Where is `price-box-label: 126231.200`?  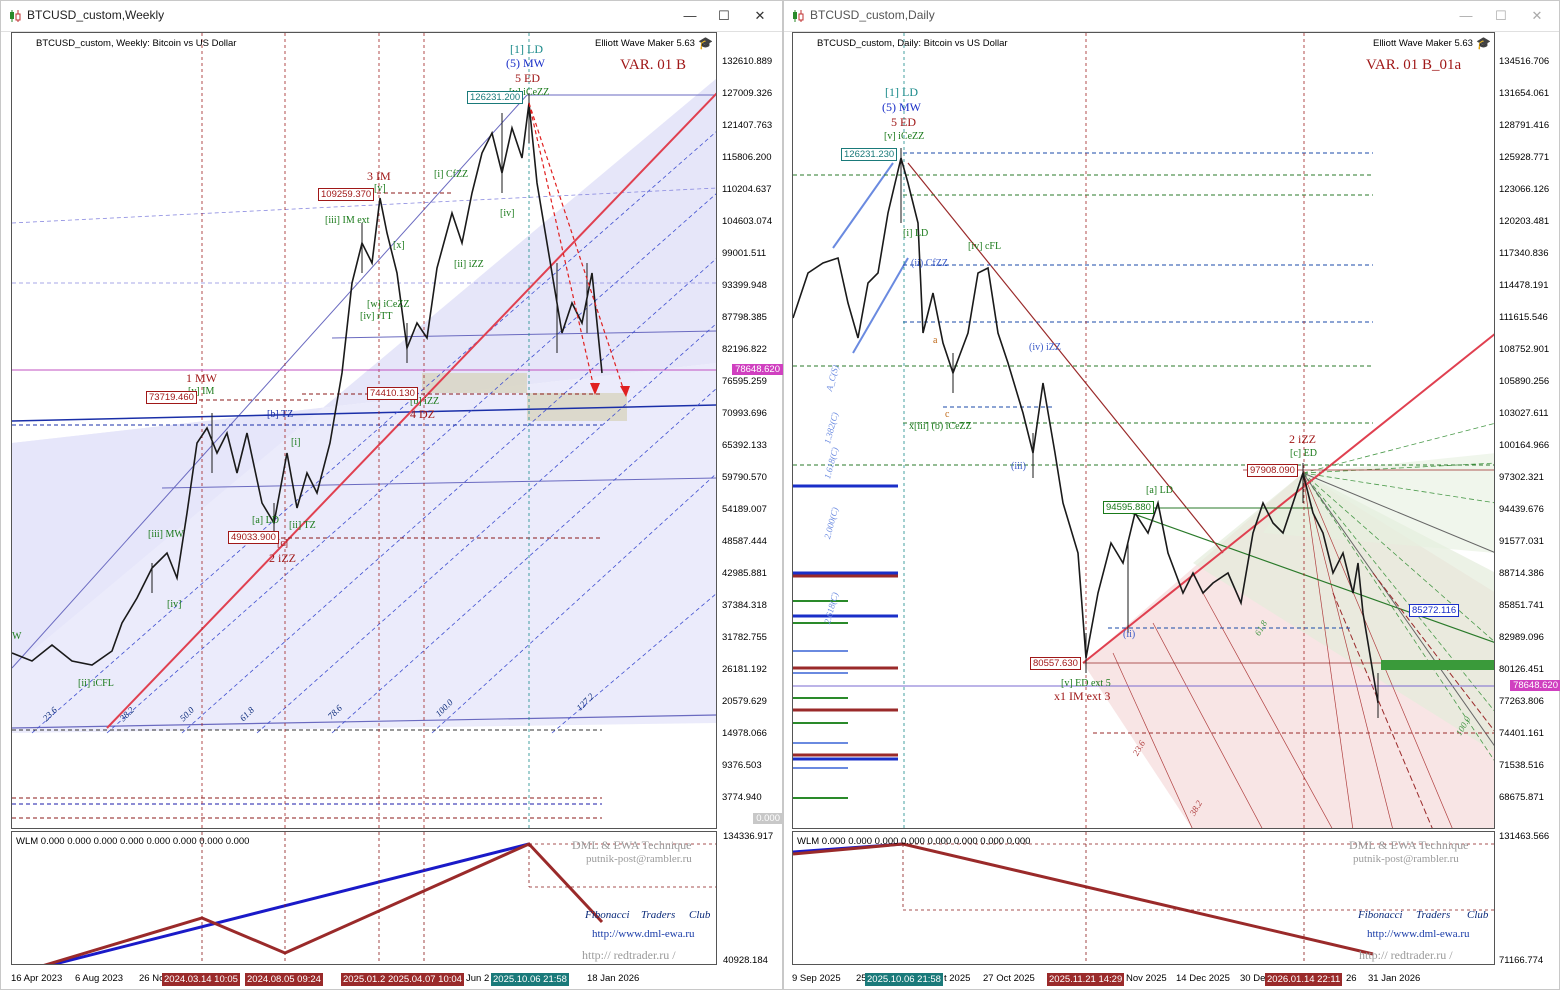
price-box-label: 126231.200 is located at coordinates (495, 97).